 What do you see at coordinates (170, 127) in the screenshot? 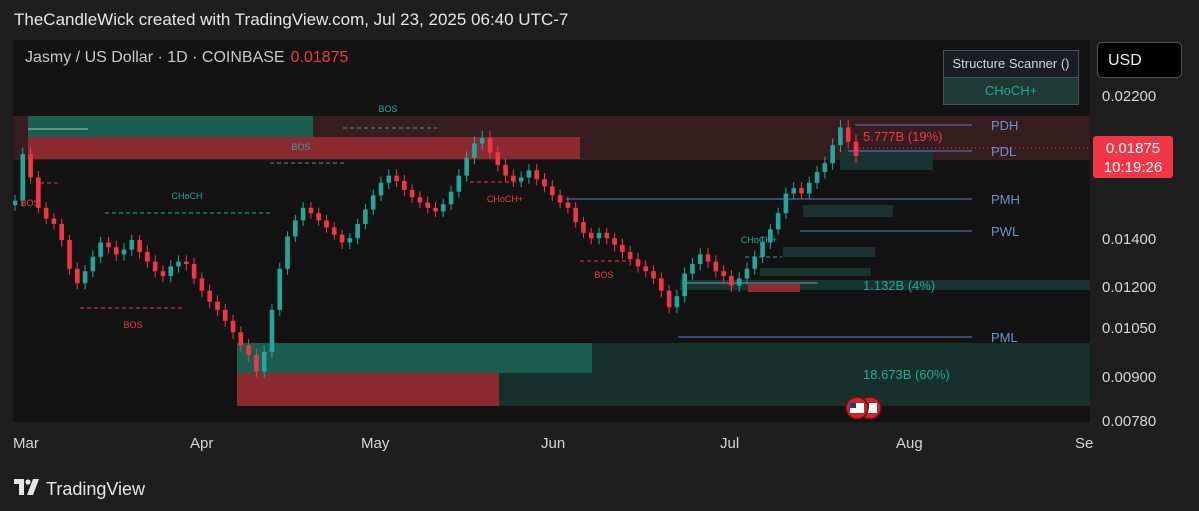
I see `bullish-order-block` at bounding box center [170, 127].